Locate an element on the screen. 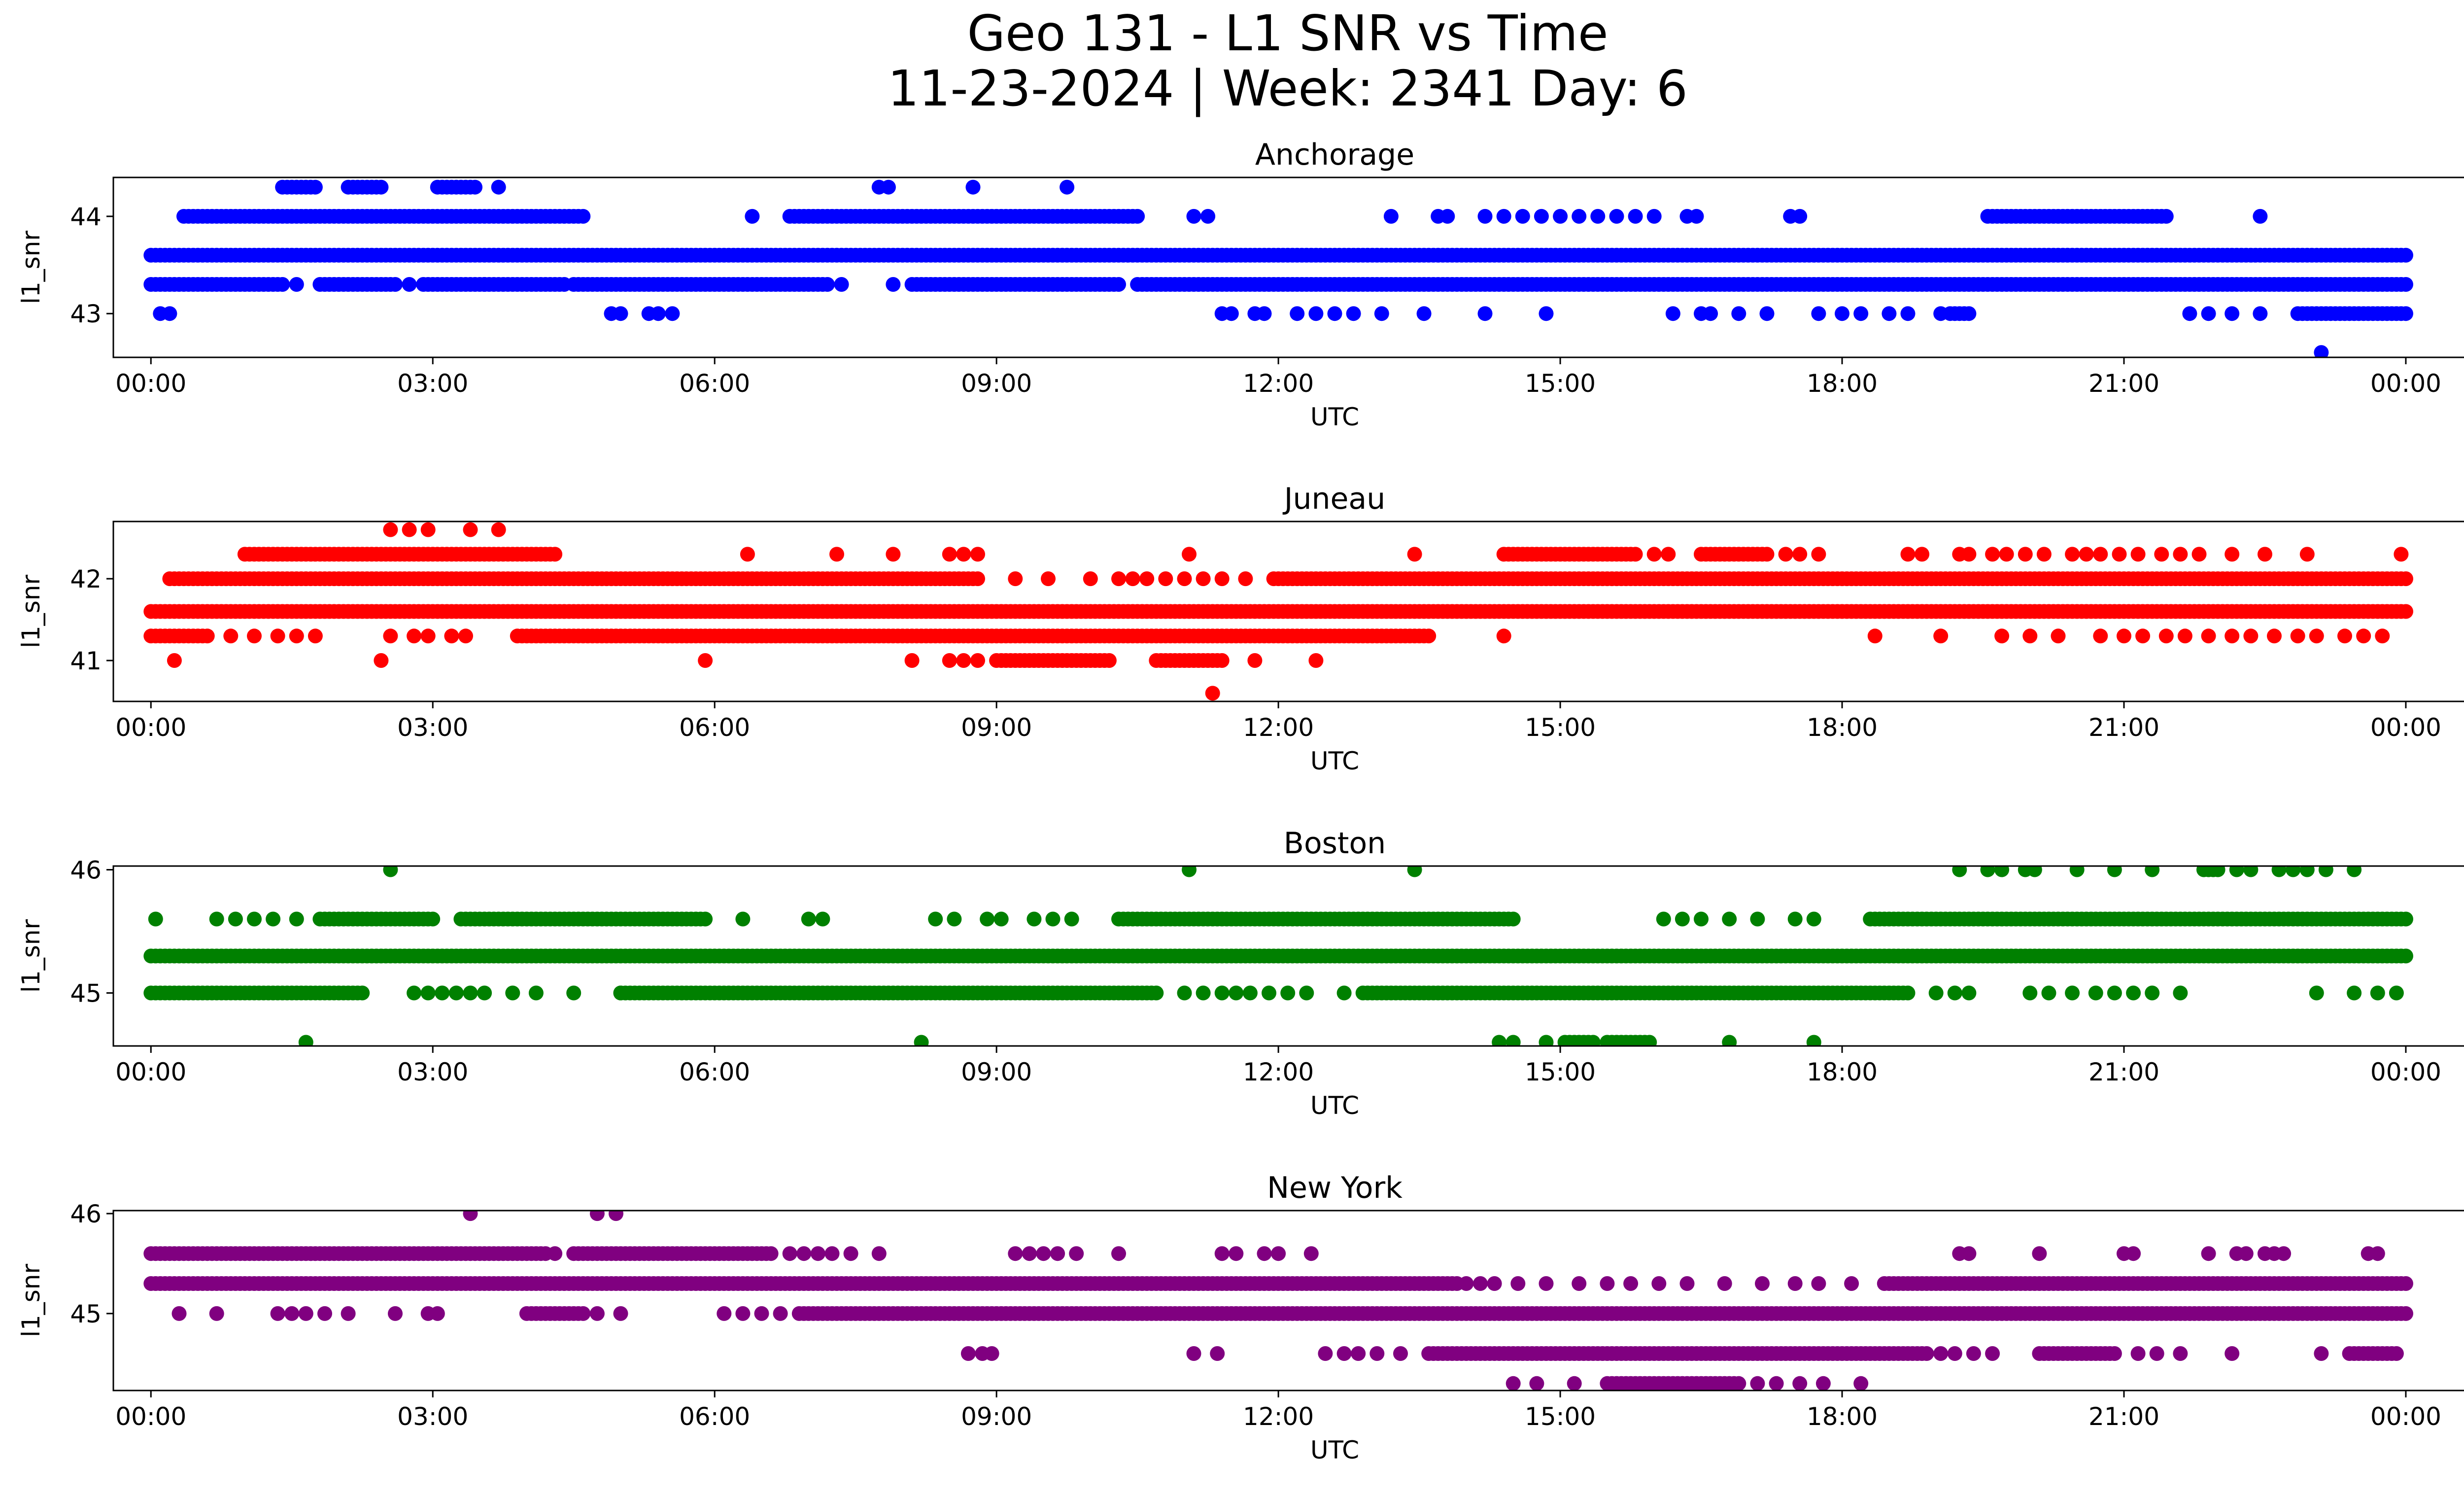  axes-frame is located at coordinates (1288, 267).